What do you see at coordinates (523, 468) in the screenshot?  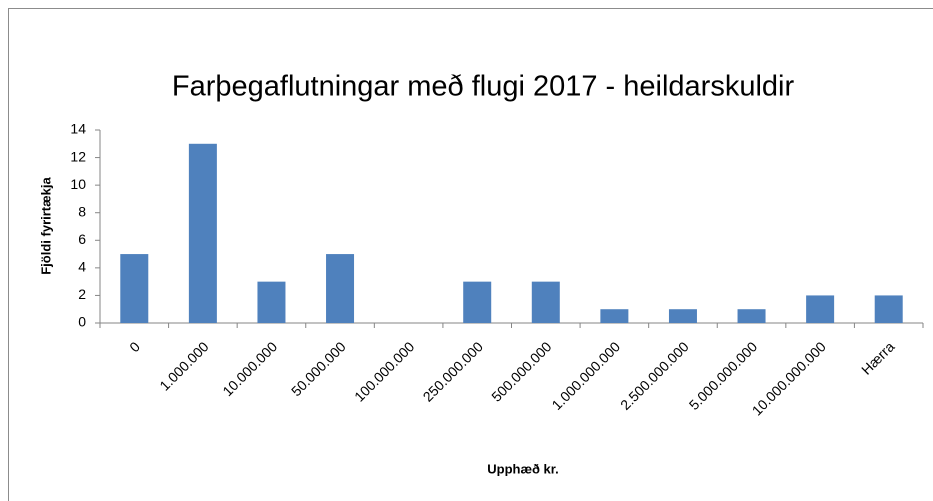 I see `x-axis-title: Upphæð kr.` at bounding box center [523, 468].